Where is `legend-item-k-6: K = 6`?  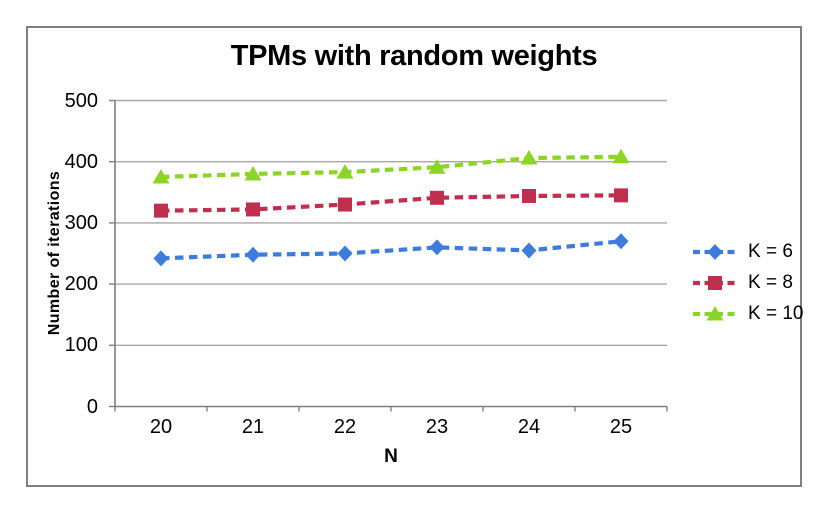 legend-item-k-6: K = 6 is located at coordinates (747, 251).